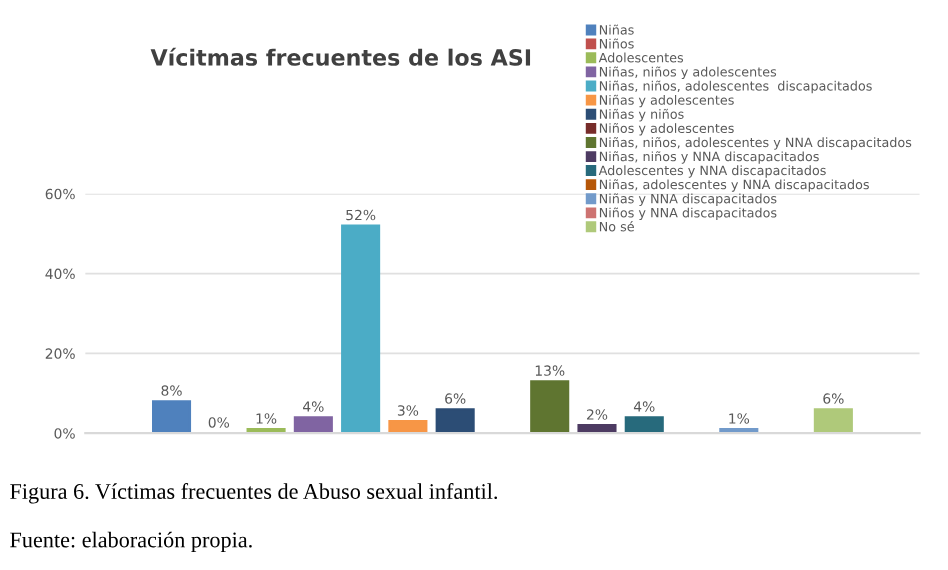  Describe the element at coordinates (131, 541) in the screenshot. I see `source-note: Fuente: elaboración propia.` at that location.